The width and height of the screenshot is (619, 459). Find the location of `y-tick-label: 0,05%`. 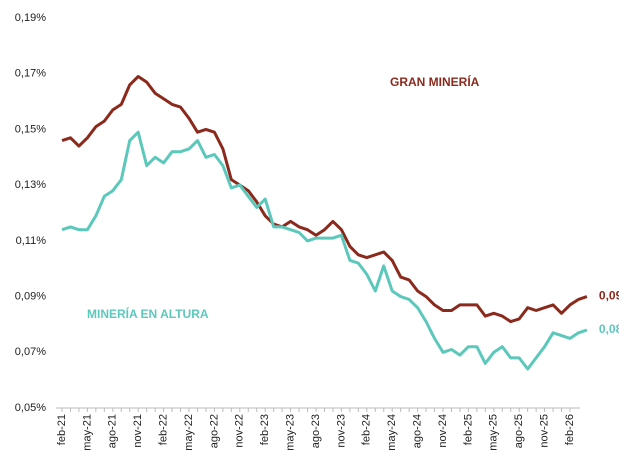

y-tick-label: 0,05% is located at coordinates (30, 408).